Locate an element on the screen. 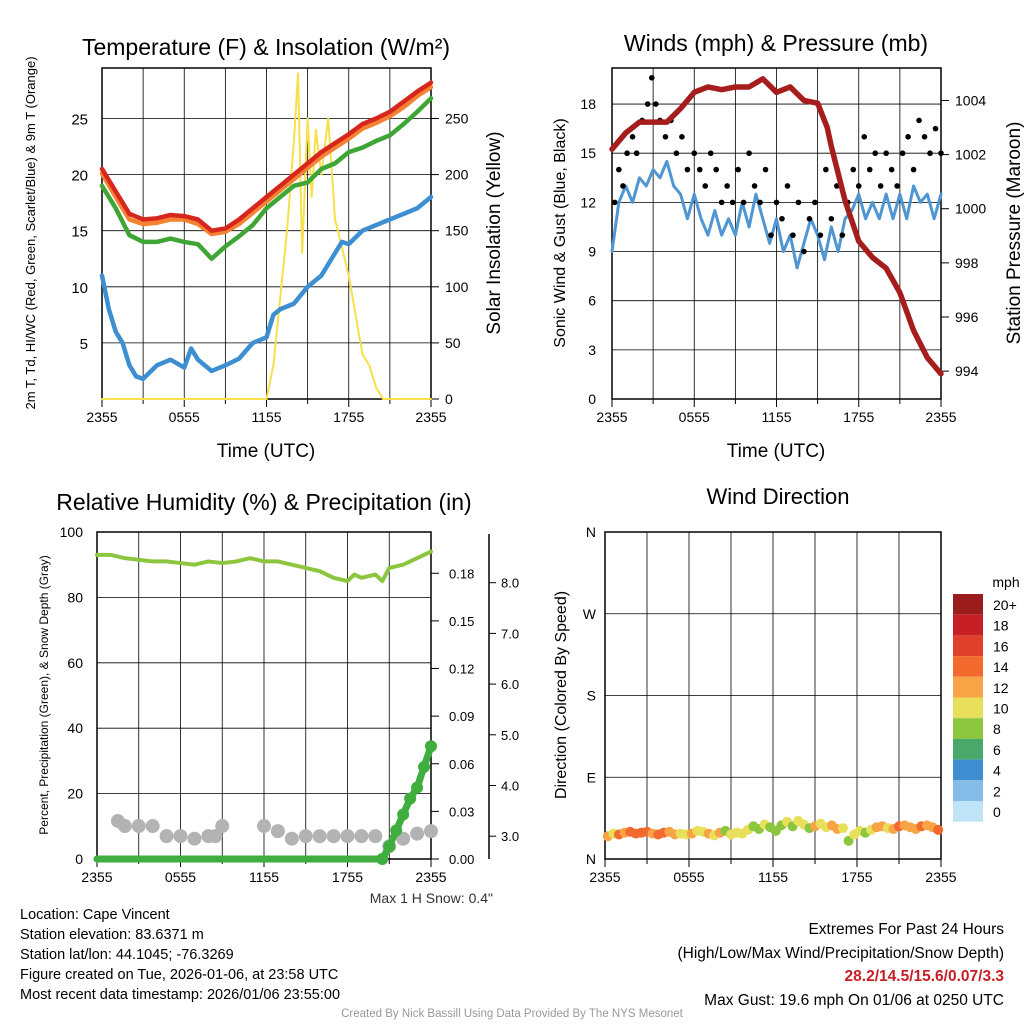  wind-chart-xtick-label: 2355 is located at coordinates (611, 417).